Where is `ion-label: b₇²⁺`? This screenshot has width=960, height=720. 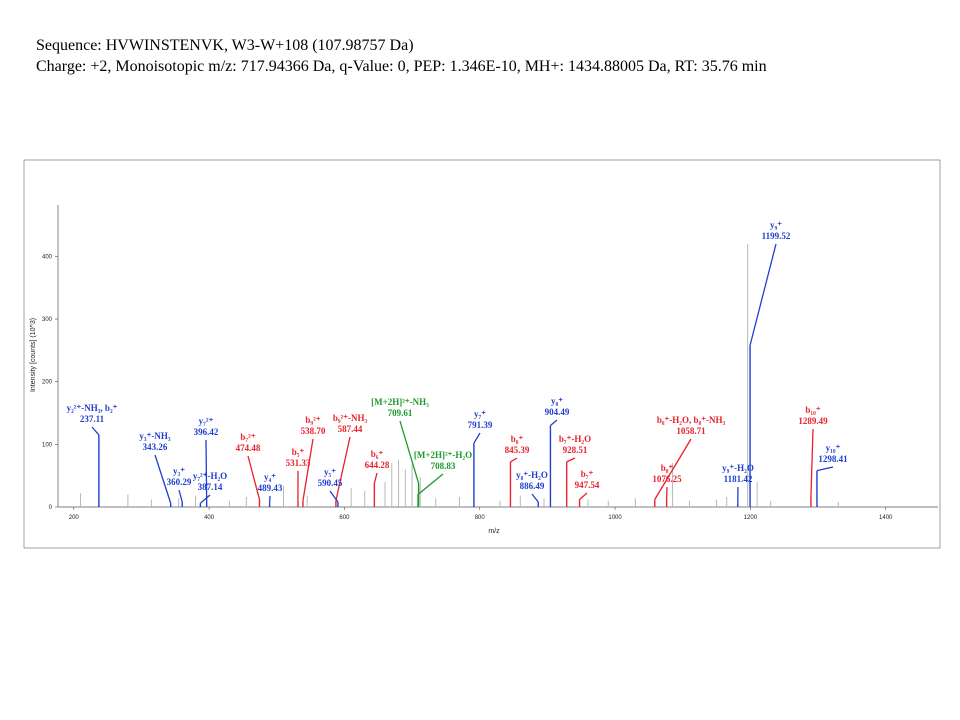 ion-label: b₇²⁺ is located at coordinates (247, 437).